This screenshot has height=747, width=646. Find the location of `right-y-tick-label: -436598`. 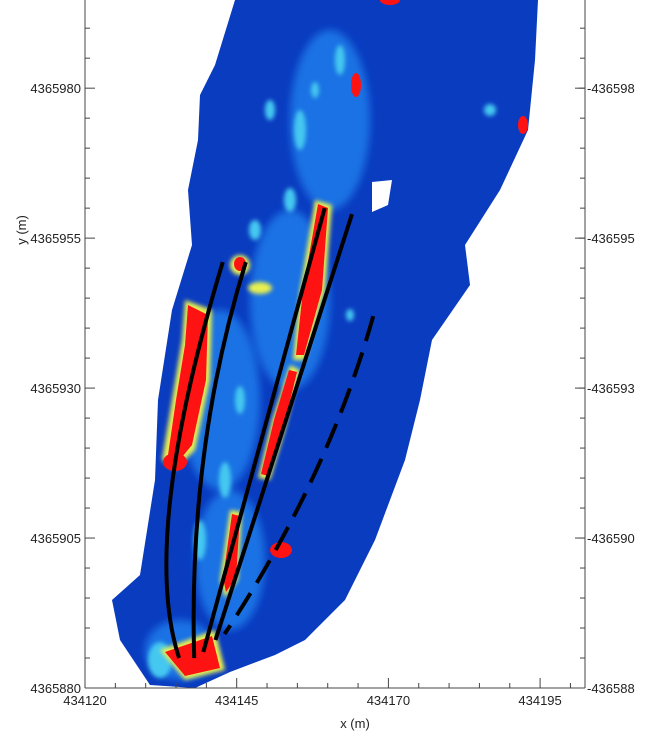

right-y-tick-label: -436598 is located at coordinates (611, 88).